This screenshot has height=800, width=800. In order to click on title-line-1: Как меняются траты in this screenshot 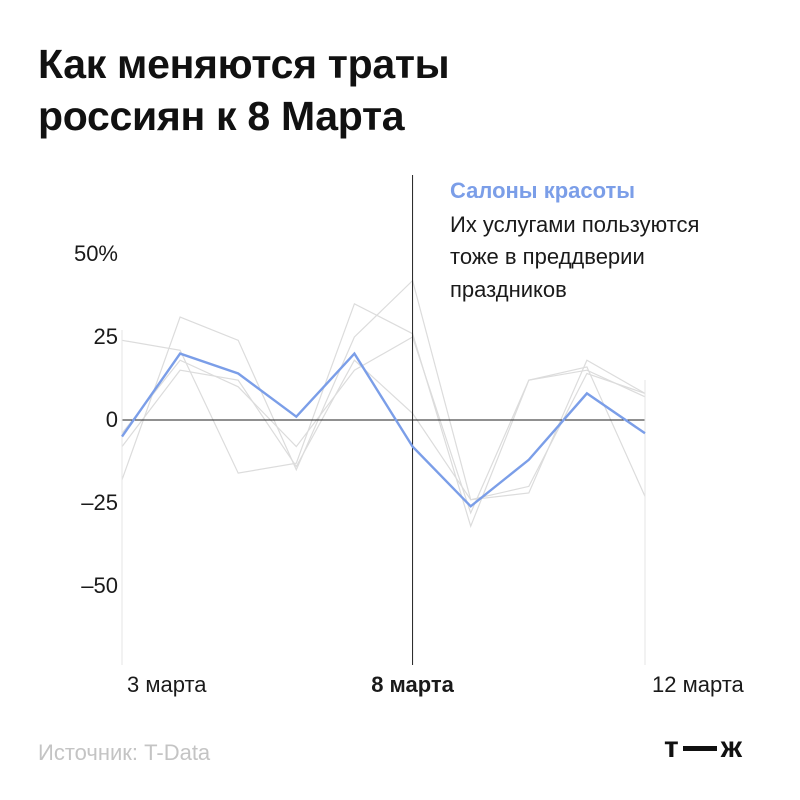, I will do `click(244, 64)`.